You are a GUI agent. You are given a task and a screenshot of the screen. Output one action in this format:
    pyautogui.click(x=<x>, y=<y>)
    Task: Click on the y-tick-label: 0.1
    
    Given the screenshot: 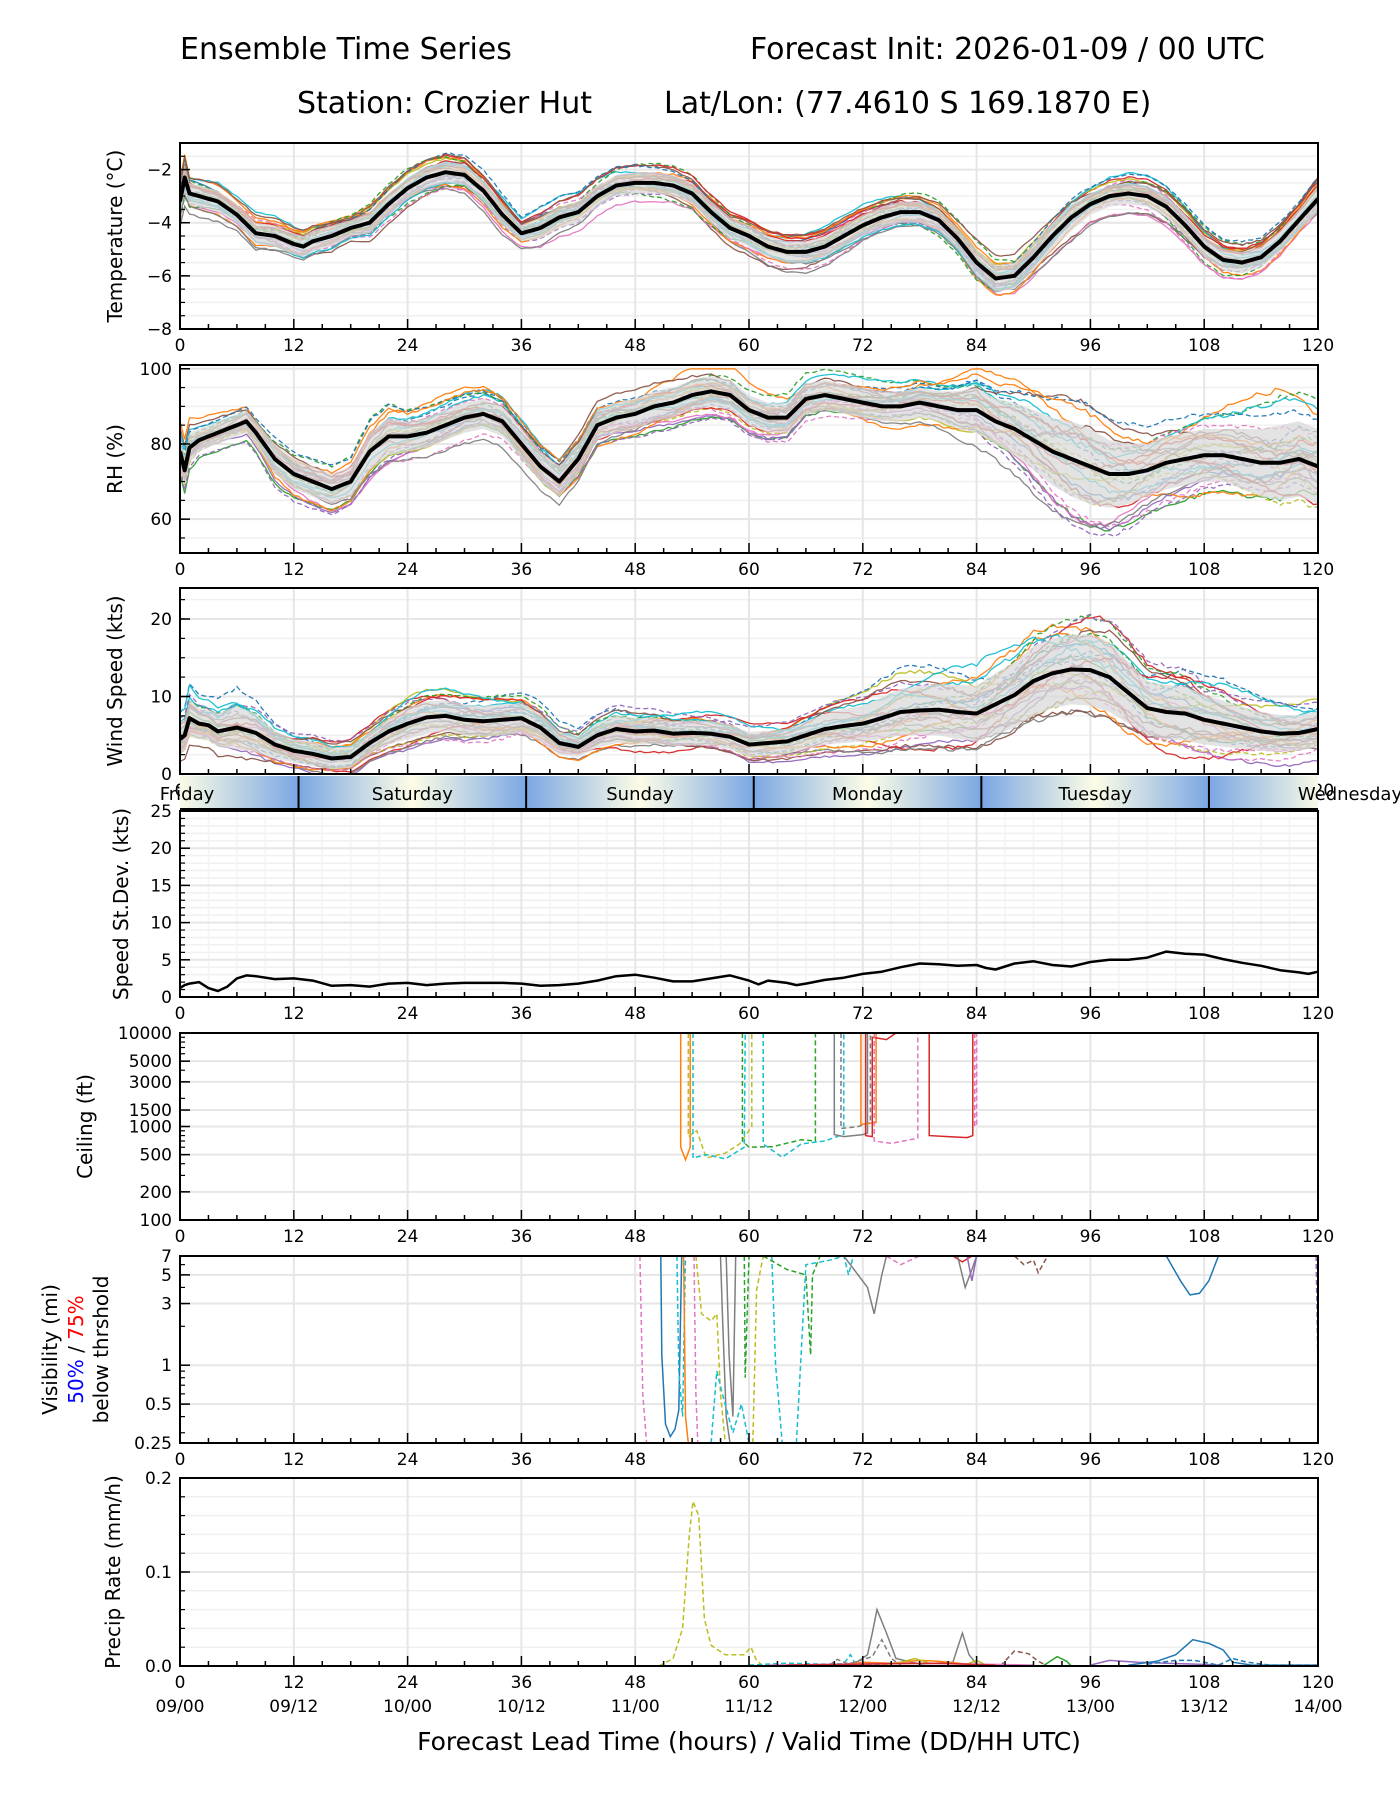 What is the action you would take?
    pyautogui.click(x=158, y=1573)
    